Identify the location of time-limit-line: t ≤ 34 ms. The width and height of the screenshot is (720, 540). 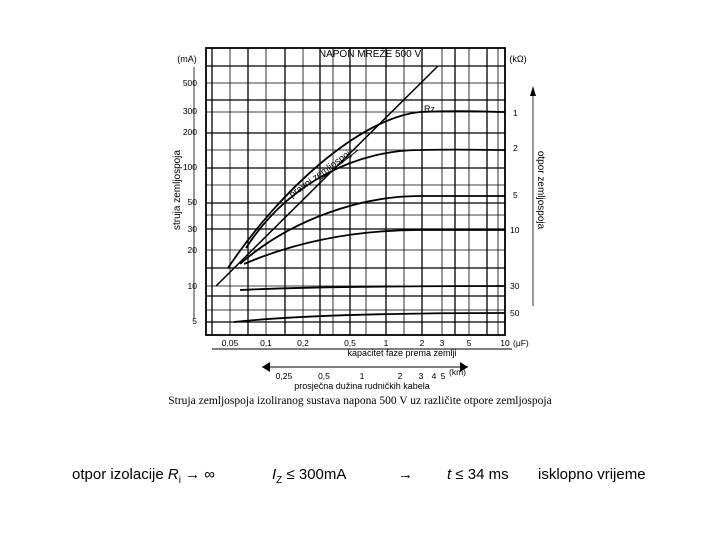
(478, 474).